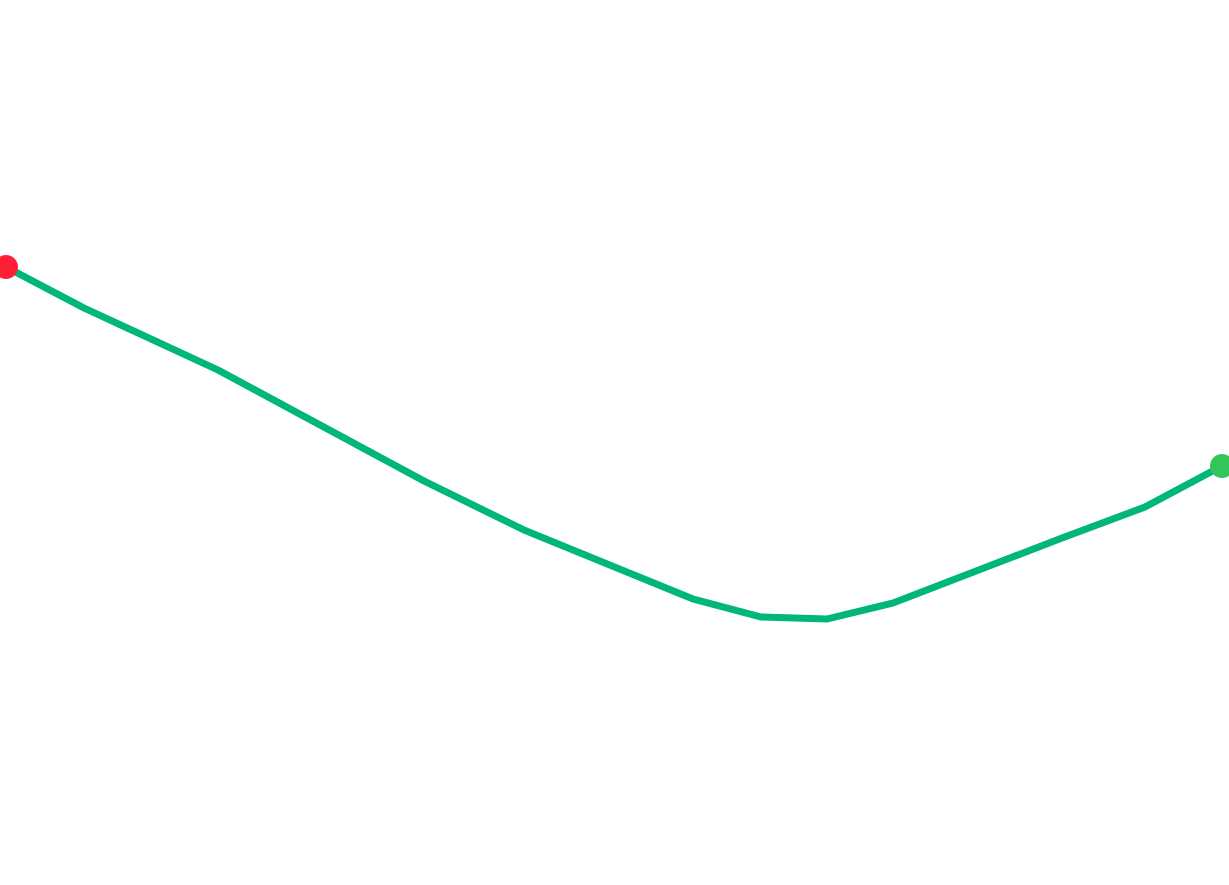  Describe the element at coordinates (1219, 466) in the screenshot. I see `end-point-marker-icon` at that location.